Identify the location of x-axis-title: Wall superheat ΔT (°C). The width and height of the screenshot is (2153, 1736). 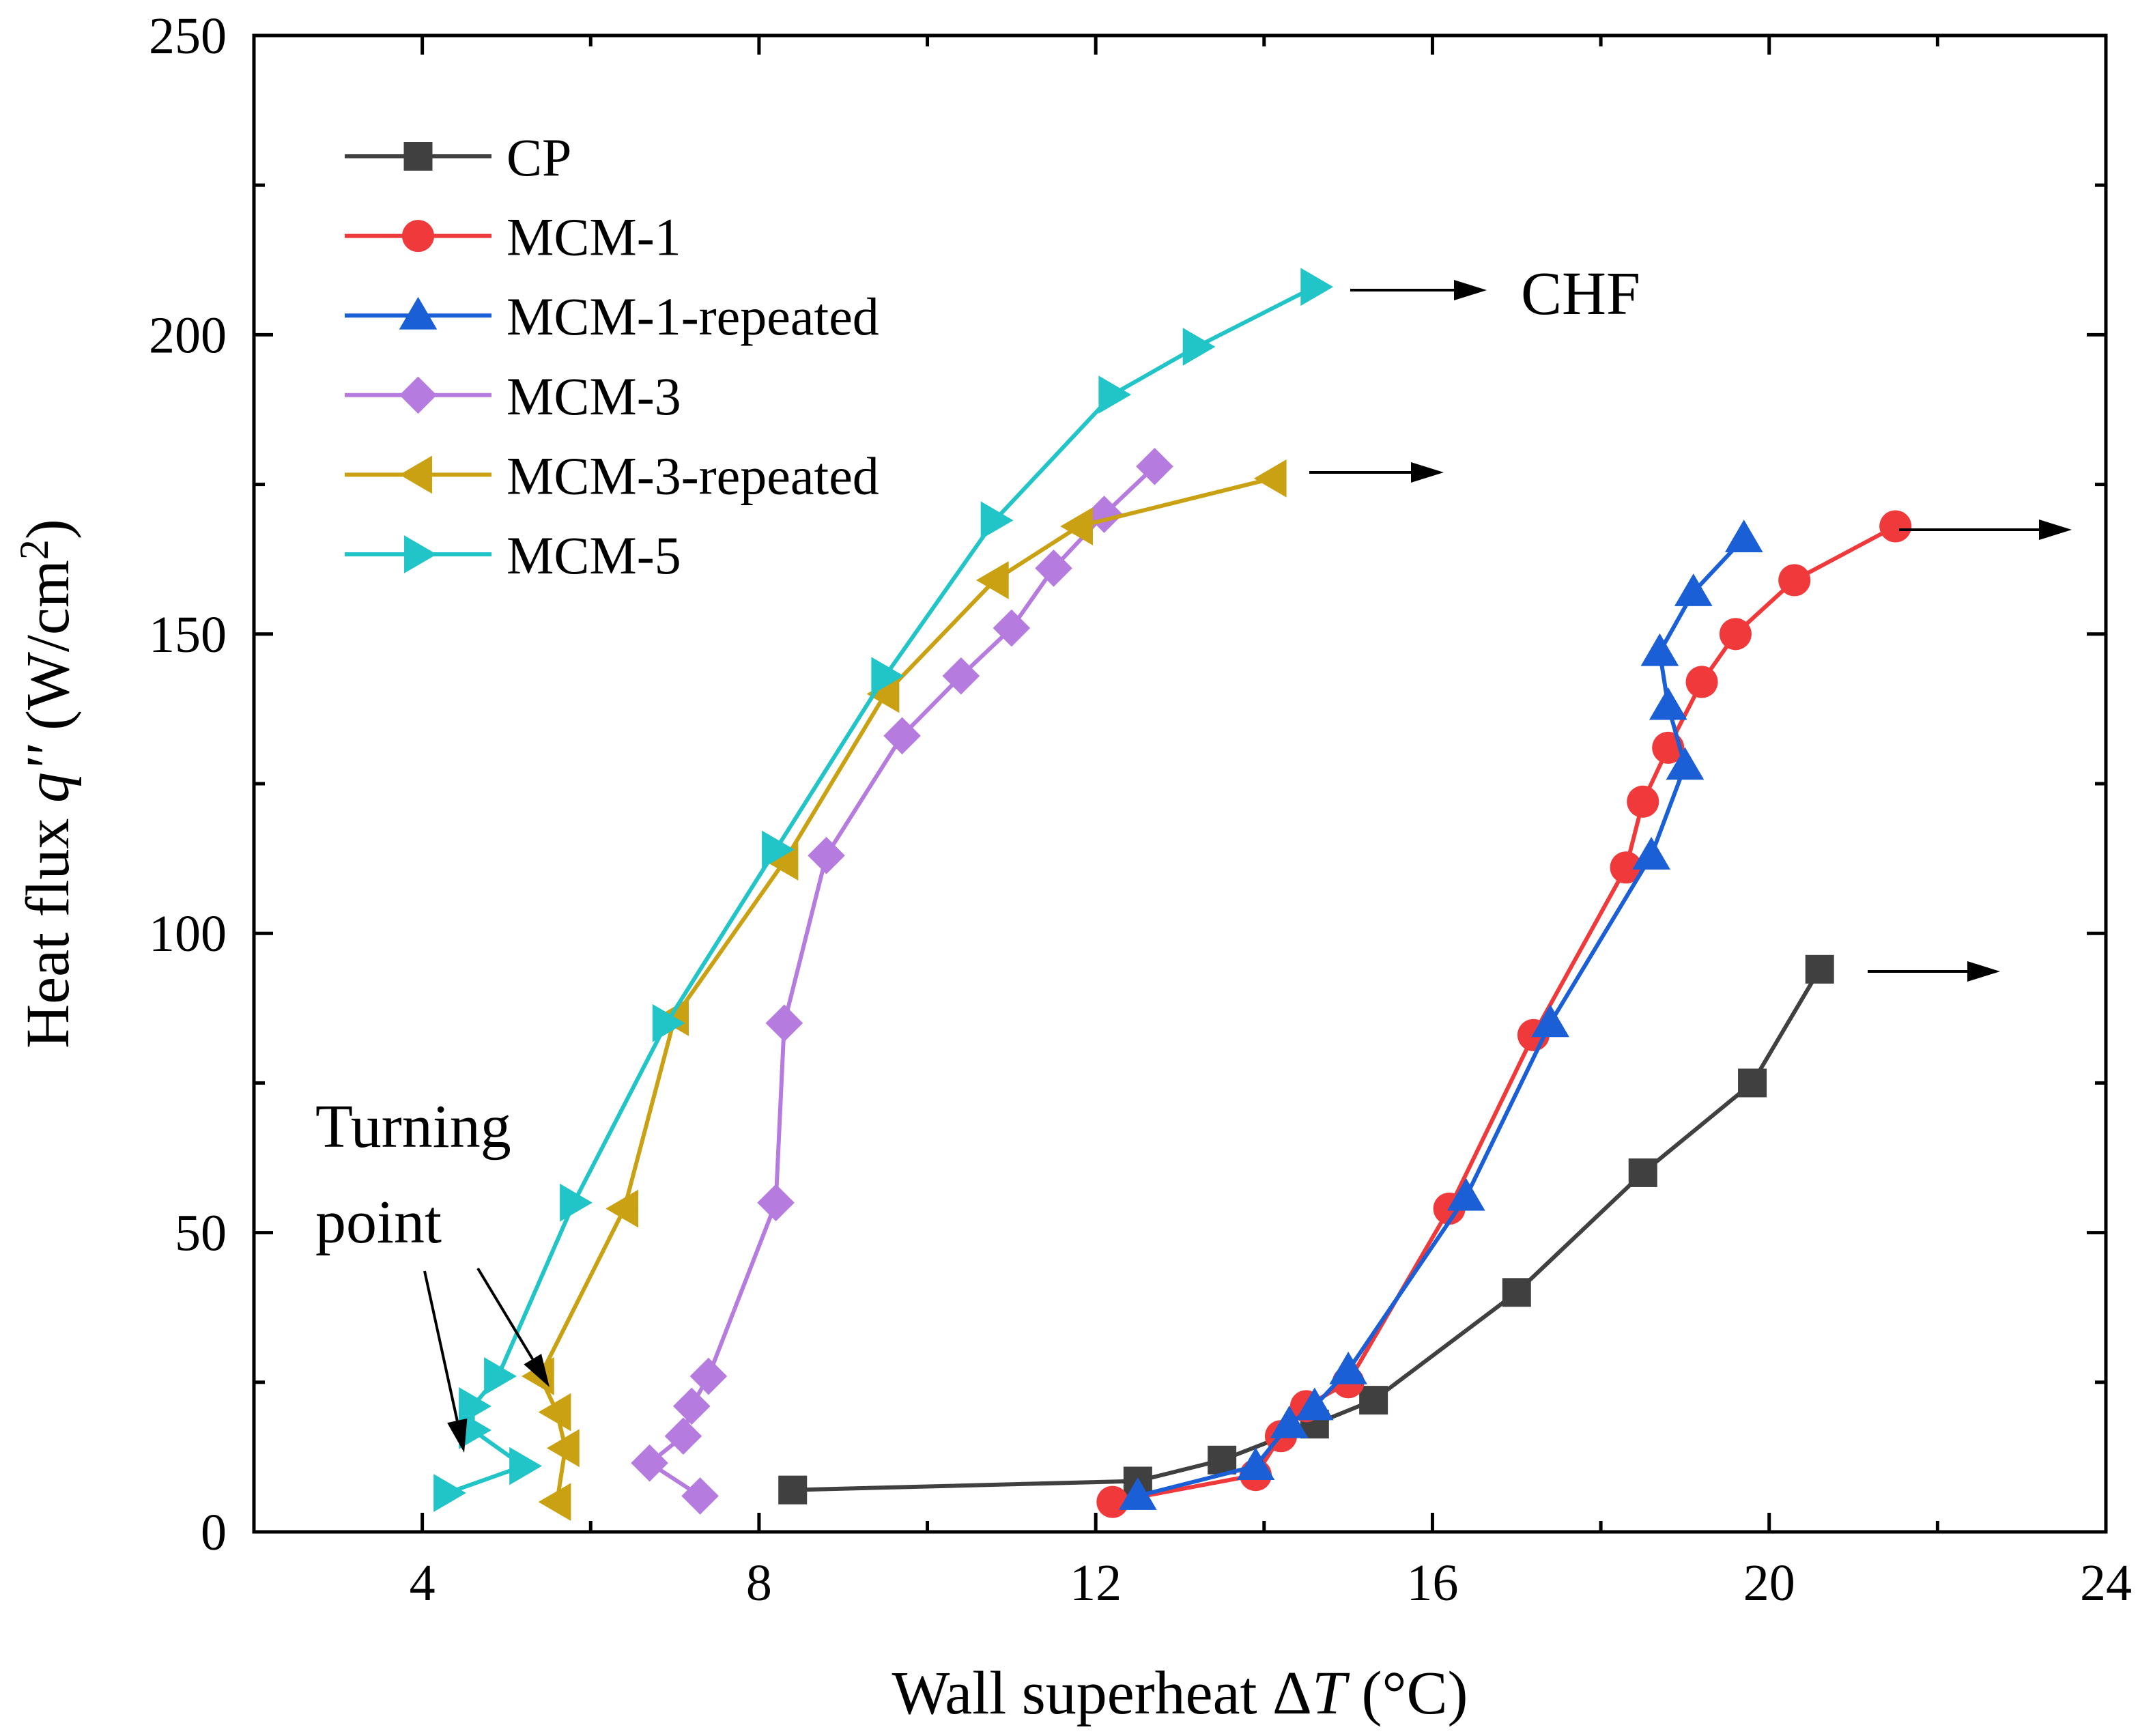
(1180, 1694).